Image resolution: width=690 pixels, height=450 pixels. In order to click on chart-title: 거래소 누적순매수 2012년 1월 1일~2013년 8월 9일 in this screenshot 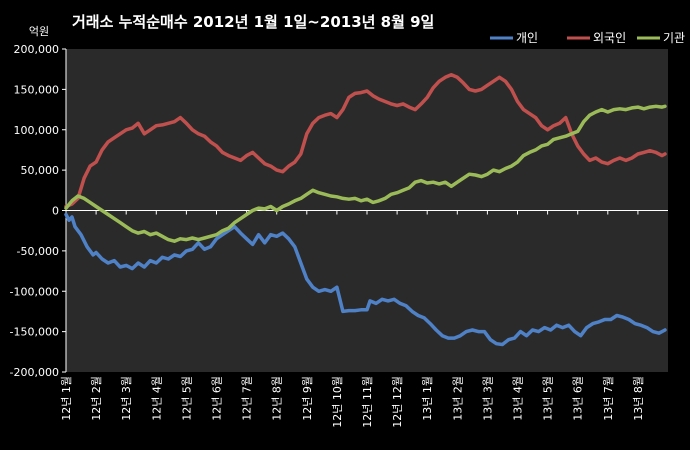, I will do `click(253, 22)`.